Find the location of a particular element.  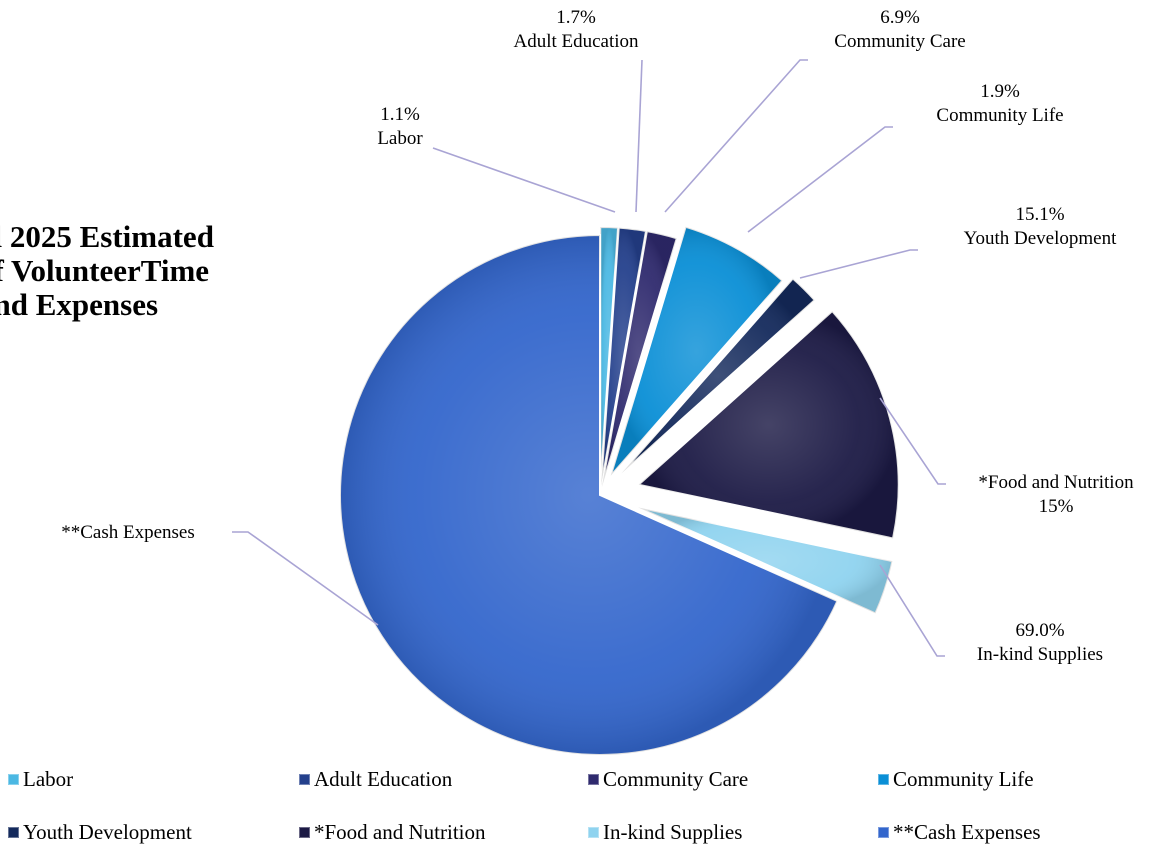

data-label-pct-youth-development: 15.1% is located at coordinates (1039, 214).